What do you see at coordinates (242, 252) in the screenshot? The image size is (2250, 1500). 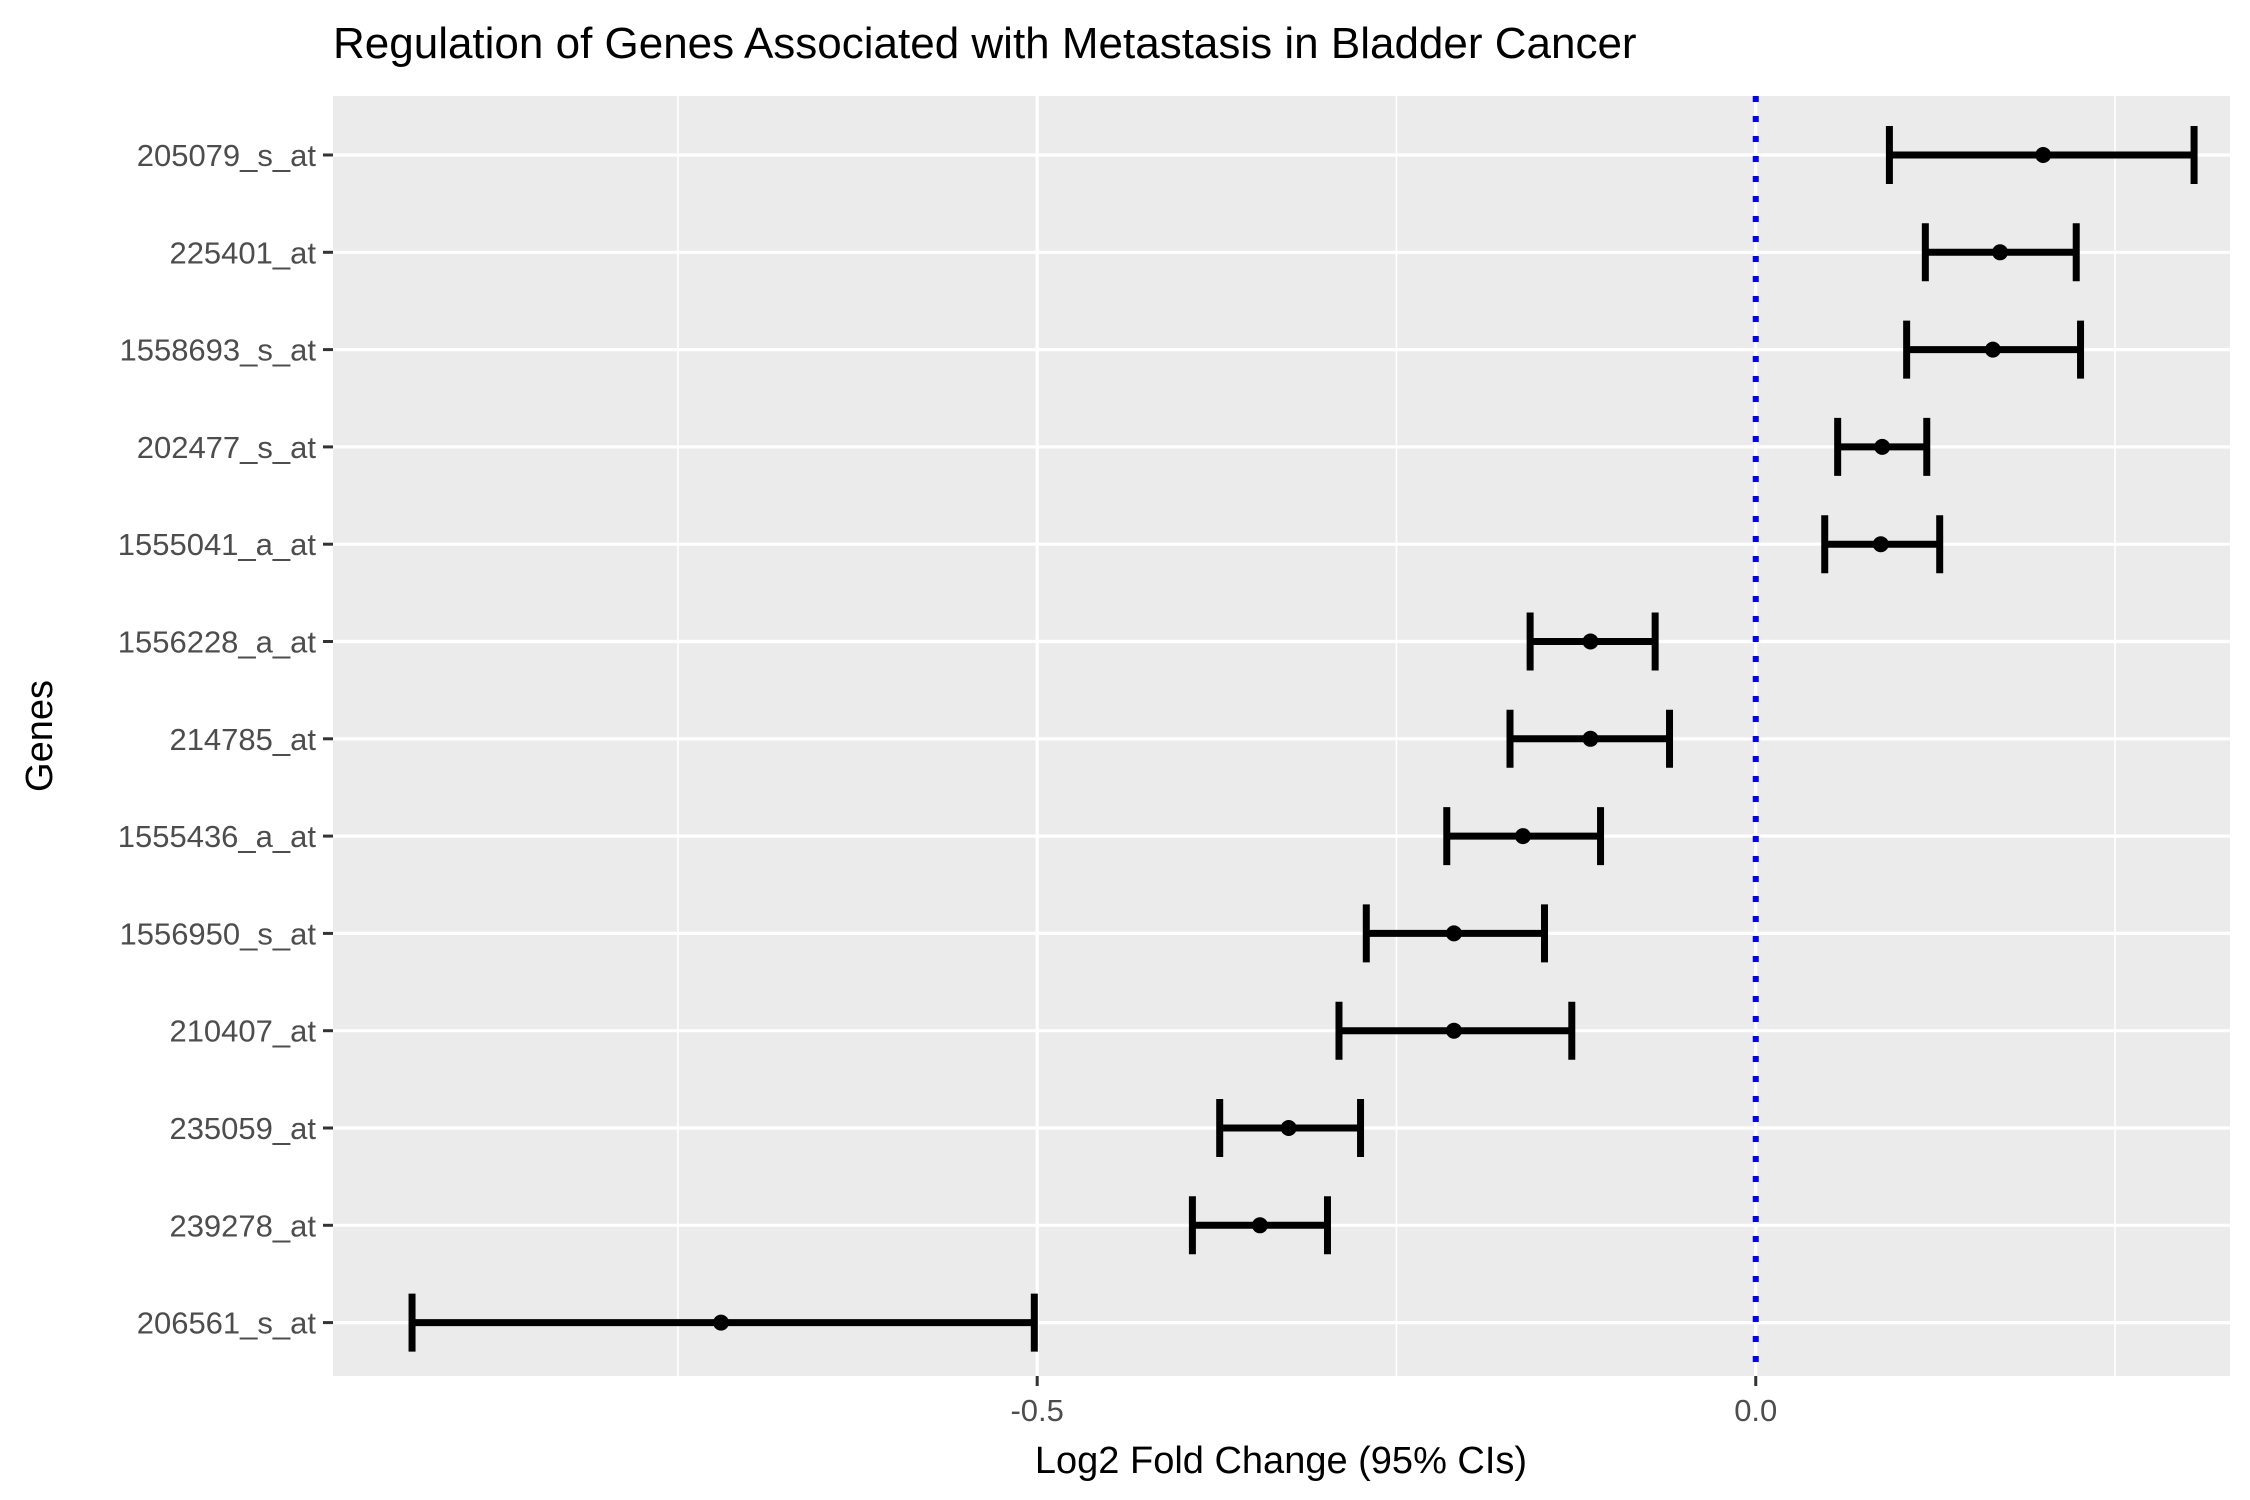 I see `y-tick-label: 225401_at` at bounding box center [242, 252].